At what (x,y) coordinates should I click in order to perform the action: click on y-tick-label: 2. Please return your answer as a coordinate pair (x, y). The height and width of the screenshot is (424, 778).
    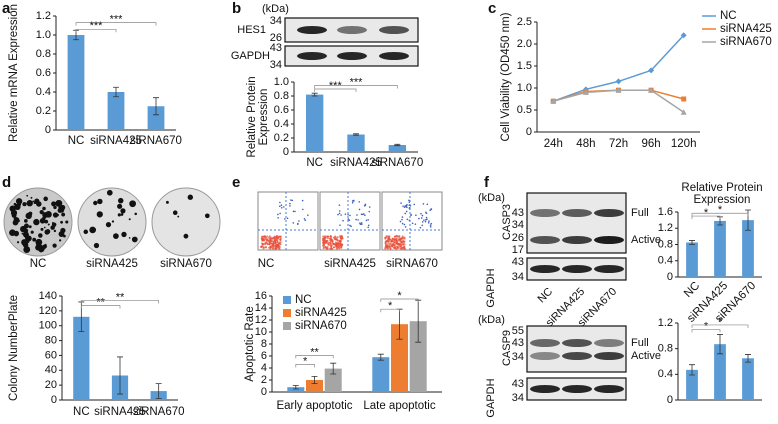
    Looking at the image, I should click on (264, 380).